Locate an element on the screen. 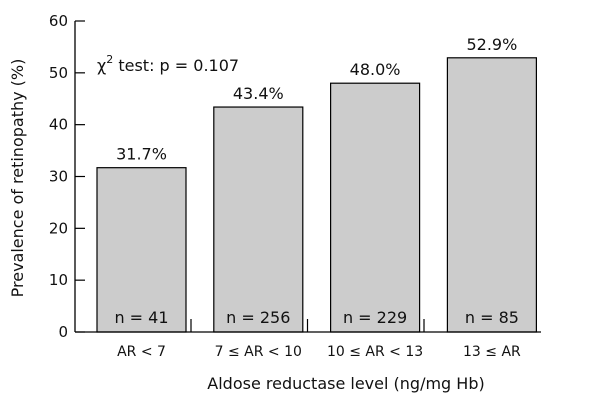 Image resolution: width=607 pixels, height=393 pixels. bar-value-label-3: 48.0% is located at coordinates (375, 69).